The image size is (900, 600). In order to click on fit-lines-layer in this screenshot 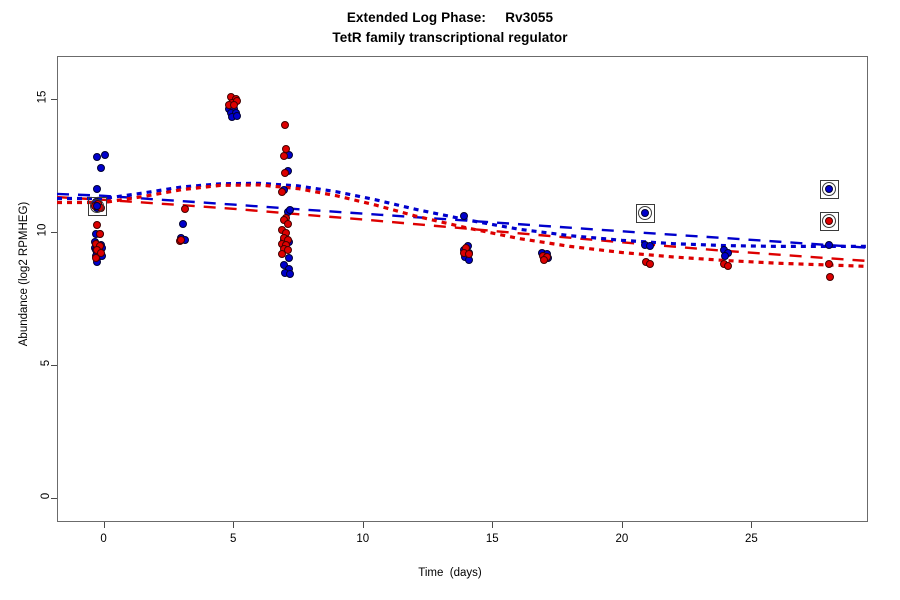, I will do `click(462, 224)`.